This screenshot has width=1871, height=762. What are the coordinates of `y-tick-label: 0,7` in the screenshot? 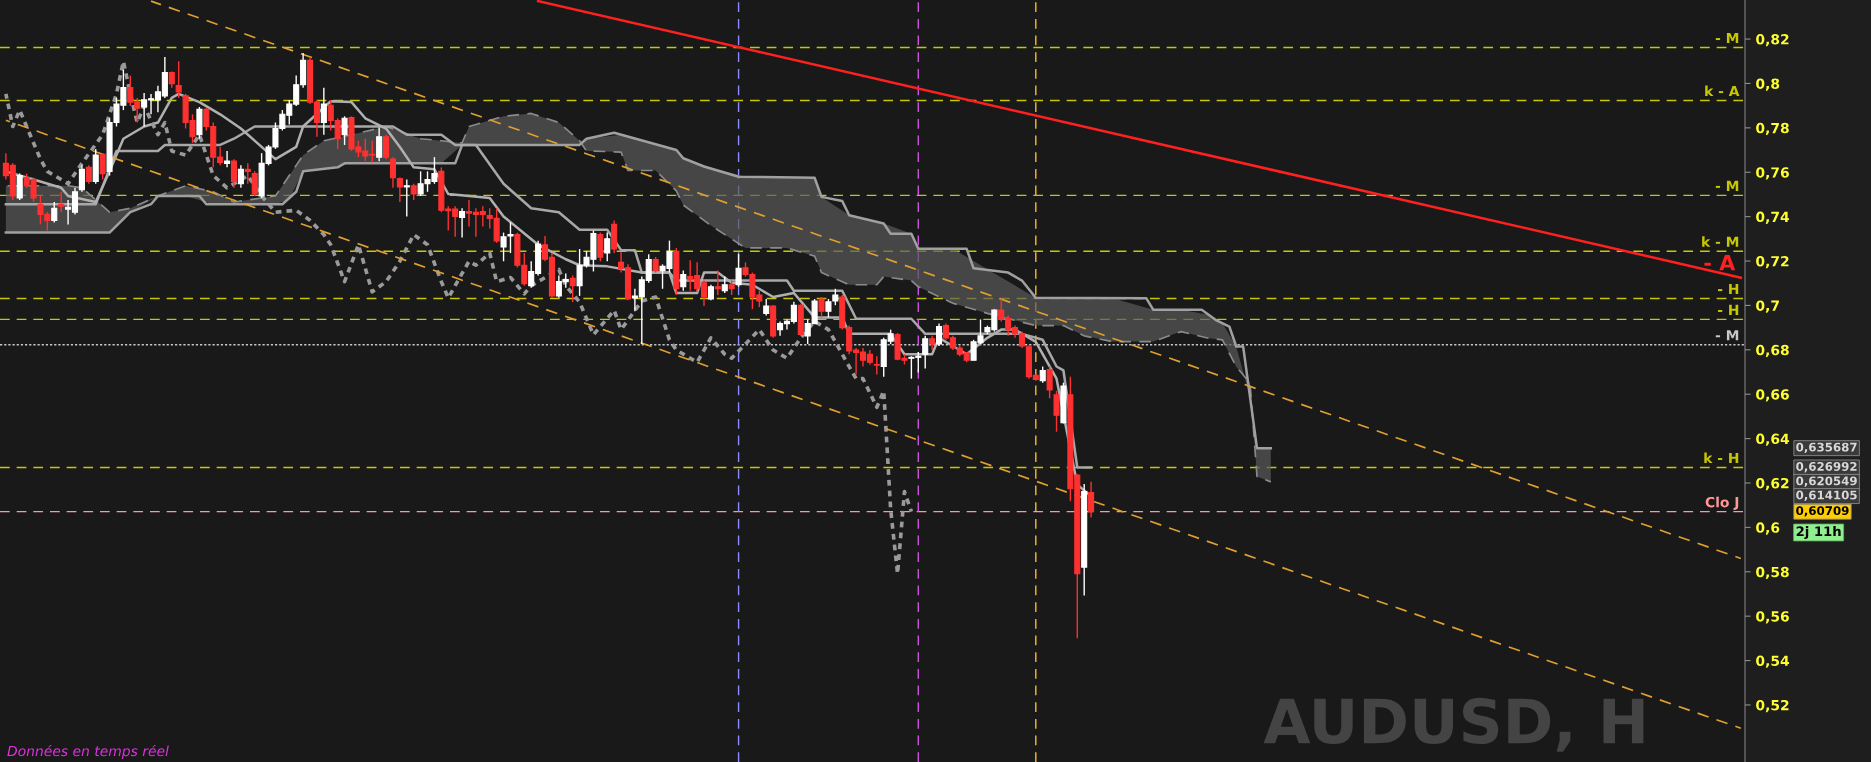 It's located at (1767, 306).